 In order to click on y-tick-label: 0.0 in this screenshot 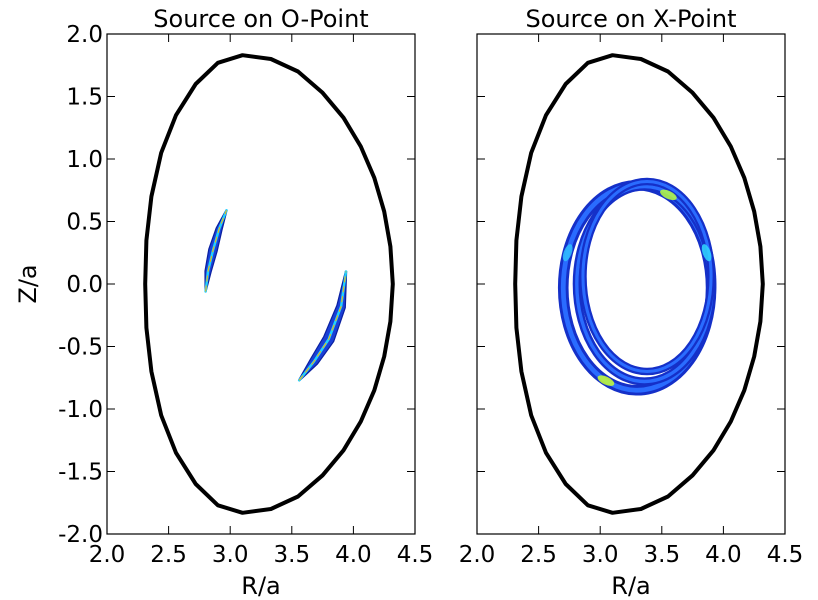, I will do `click(84, 285)`.